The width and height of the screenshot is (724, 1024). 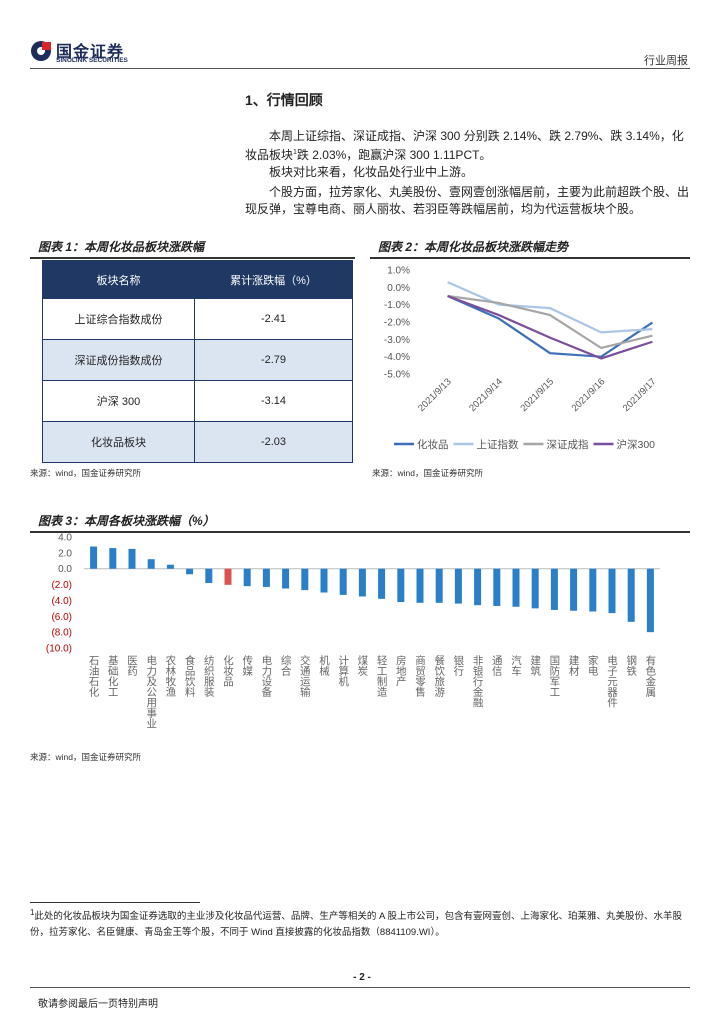 What do you see at coordinates (397, 375) in the screenshot?
I see `y-tick-label: -5.0%` at bounding box center [397, 375].